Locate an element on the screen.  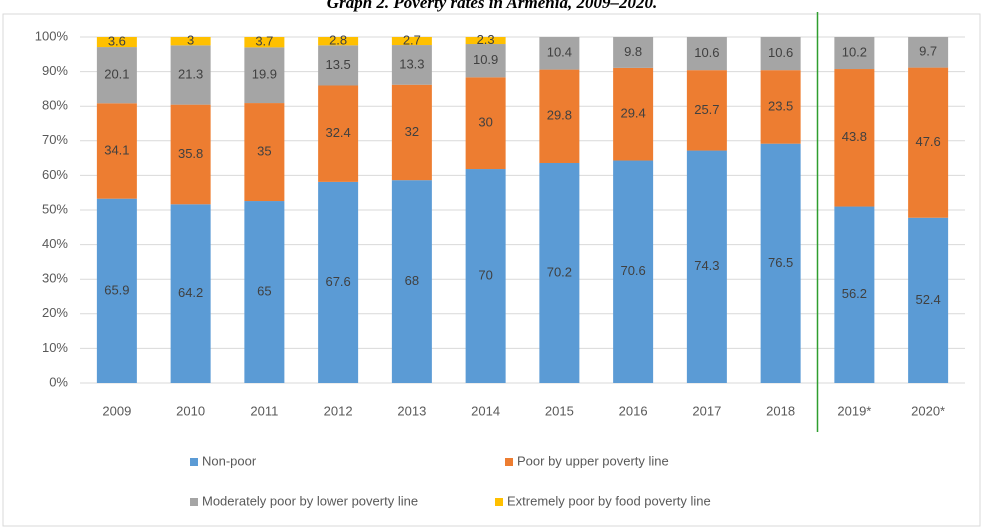
data-label: 3 is located at coordinates (190, 40).